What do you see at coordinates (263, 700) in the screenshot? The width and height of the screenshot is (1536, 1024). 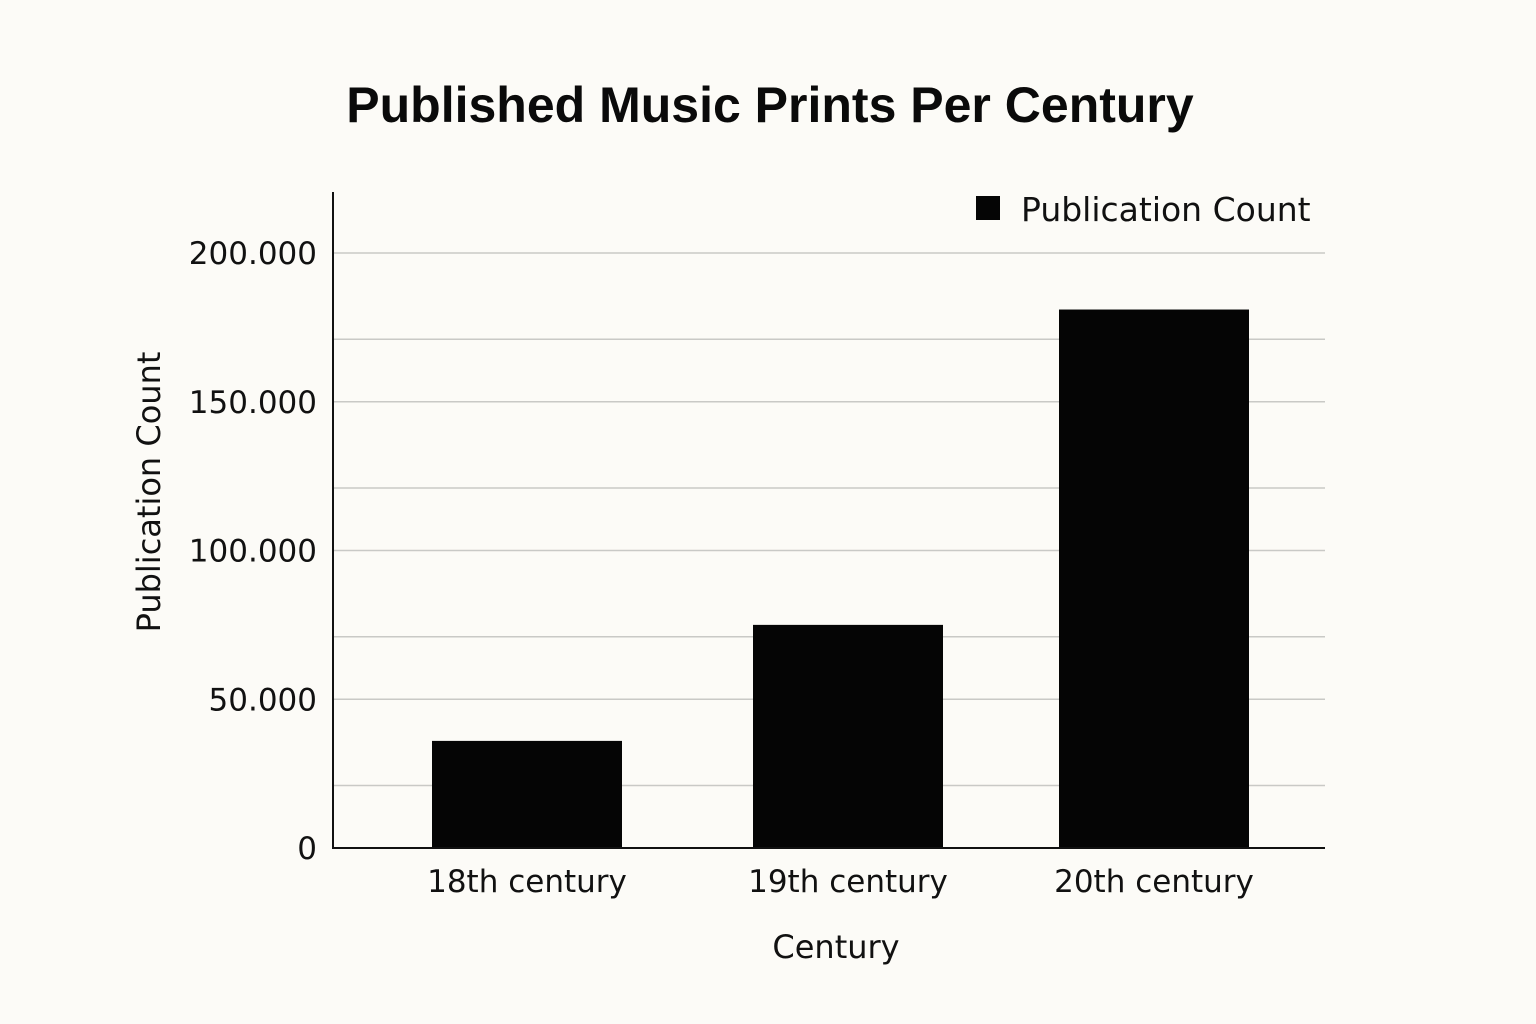 I see `y-tick-label: 50.000` at bounding box center [263, 700].